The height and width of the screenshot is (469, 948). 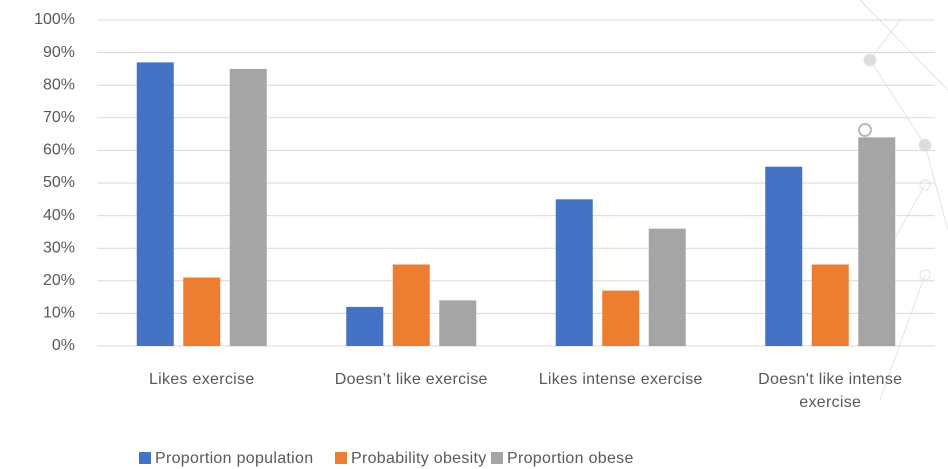 What do you see at coordinates (419, 458) in the screenshot?
I see `legend-label: Probability obesity` at bounding box center [419, 458].